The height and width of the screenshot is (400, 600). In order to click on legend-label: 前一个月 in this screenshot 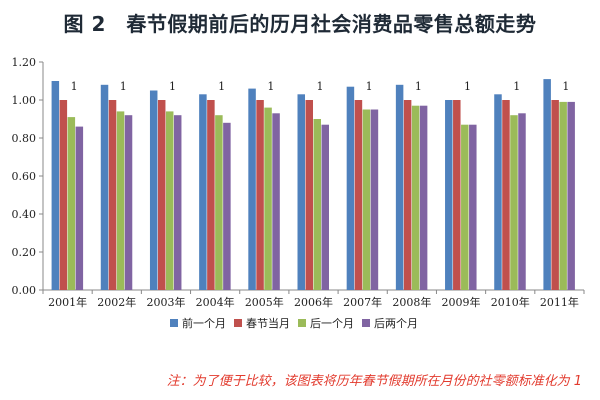, I will do `click(204, 323)`.